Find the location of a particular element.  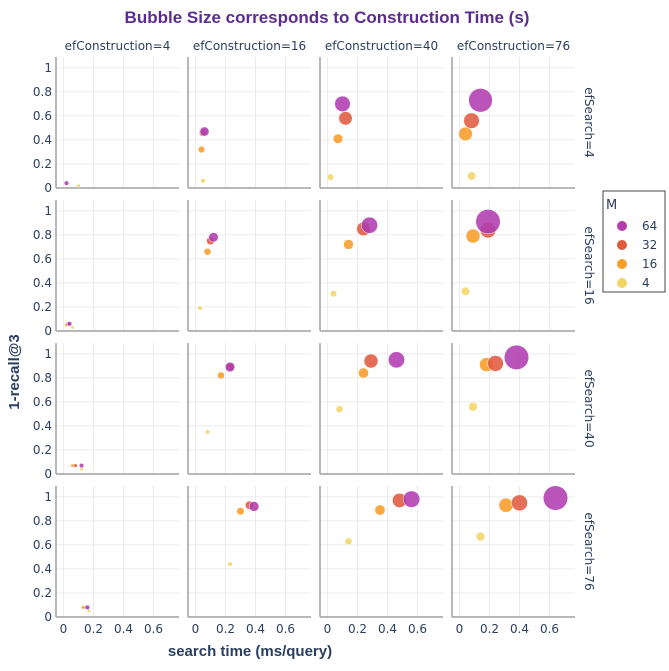

bubble-M4-r0-c1 is located at coordinates (203, 181).